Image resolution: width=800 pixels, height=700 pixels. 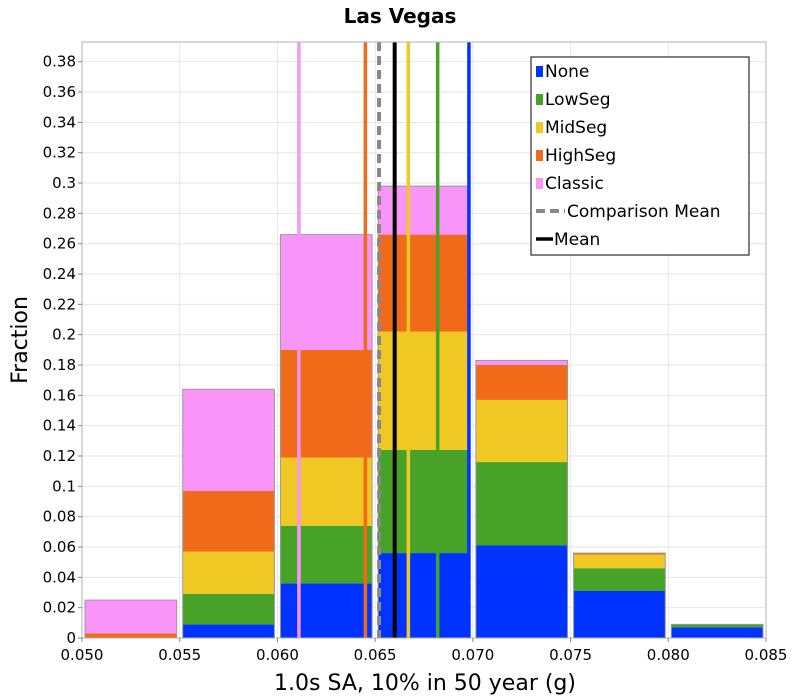 I want to click on legend-label-comparison-mean: Comparison Mean, so click(x=644, y=212).